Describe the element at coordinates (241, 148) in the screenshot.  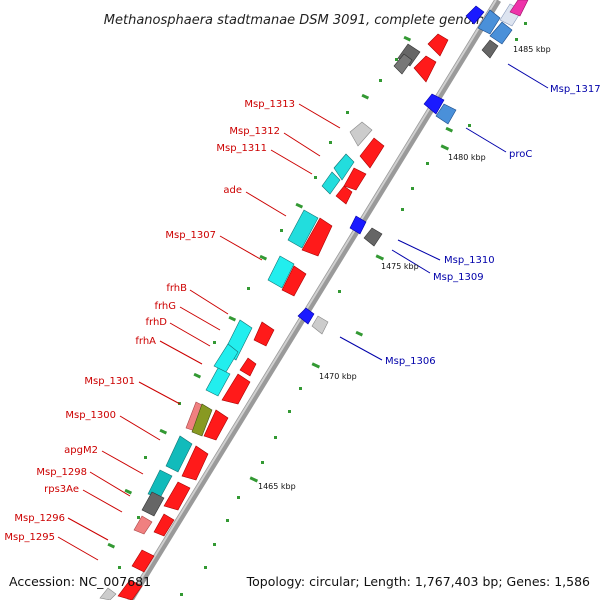
I see `label-msp1311: Msp_1311` at that location.